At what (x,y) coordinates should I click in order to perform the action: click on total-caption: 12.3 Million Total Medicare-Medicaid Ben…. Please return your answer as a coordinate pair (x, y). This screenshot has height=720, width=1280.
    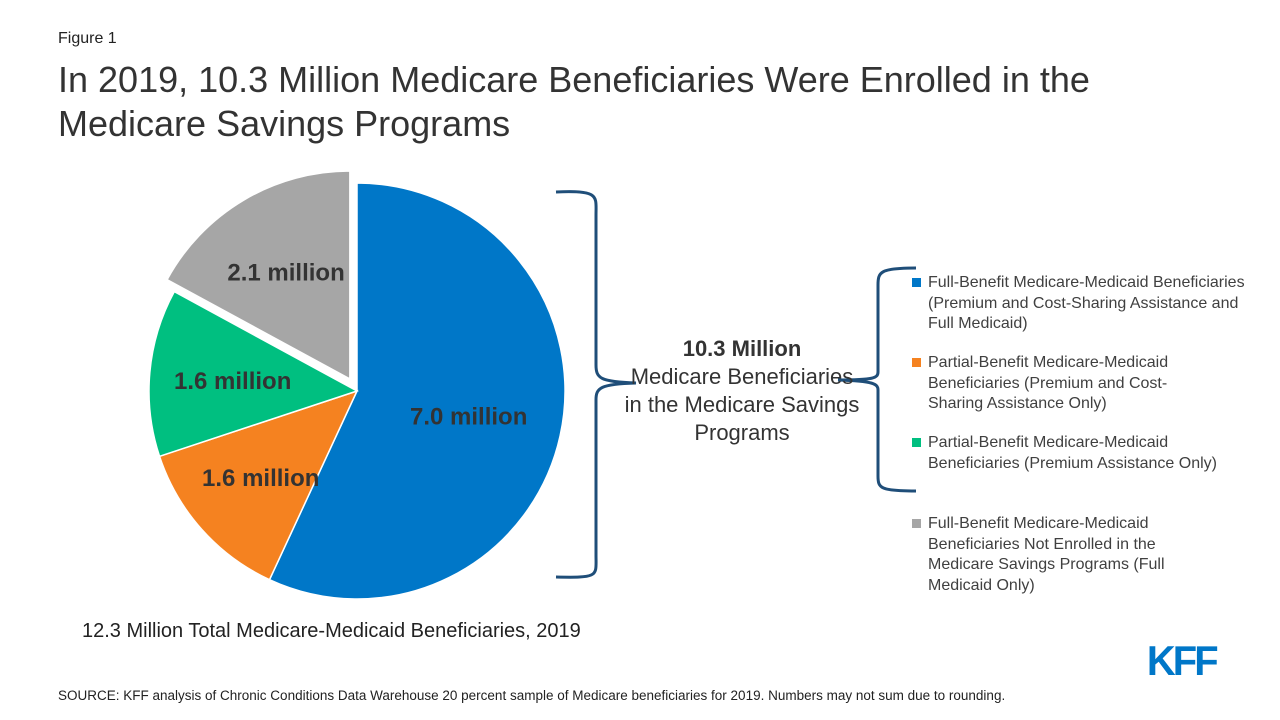
    Looking at the image, I should click on (331, 631).